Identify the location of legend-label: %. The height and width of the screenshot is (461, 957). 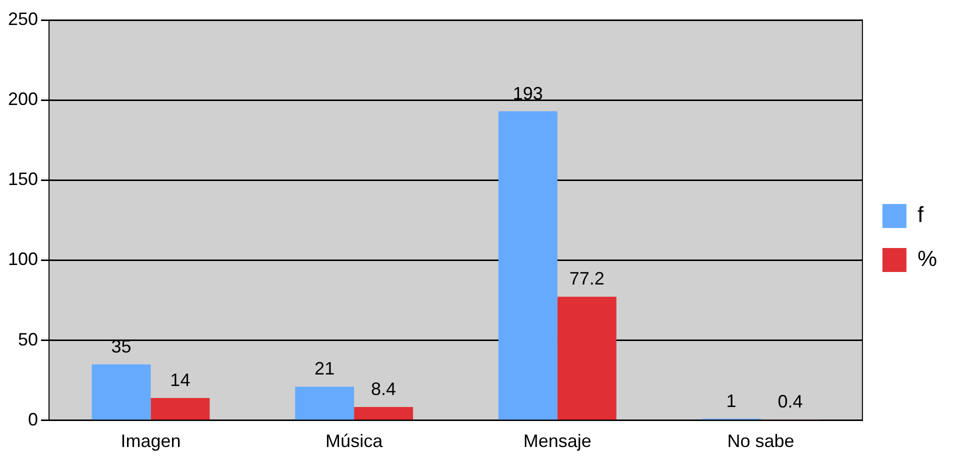
(927, 259).